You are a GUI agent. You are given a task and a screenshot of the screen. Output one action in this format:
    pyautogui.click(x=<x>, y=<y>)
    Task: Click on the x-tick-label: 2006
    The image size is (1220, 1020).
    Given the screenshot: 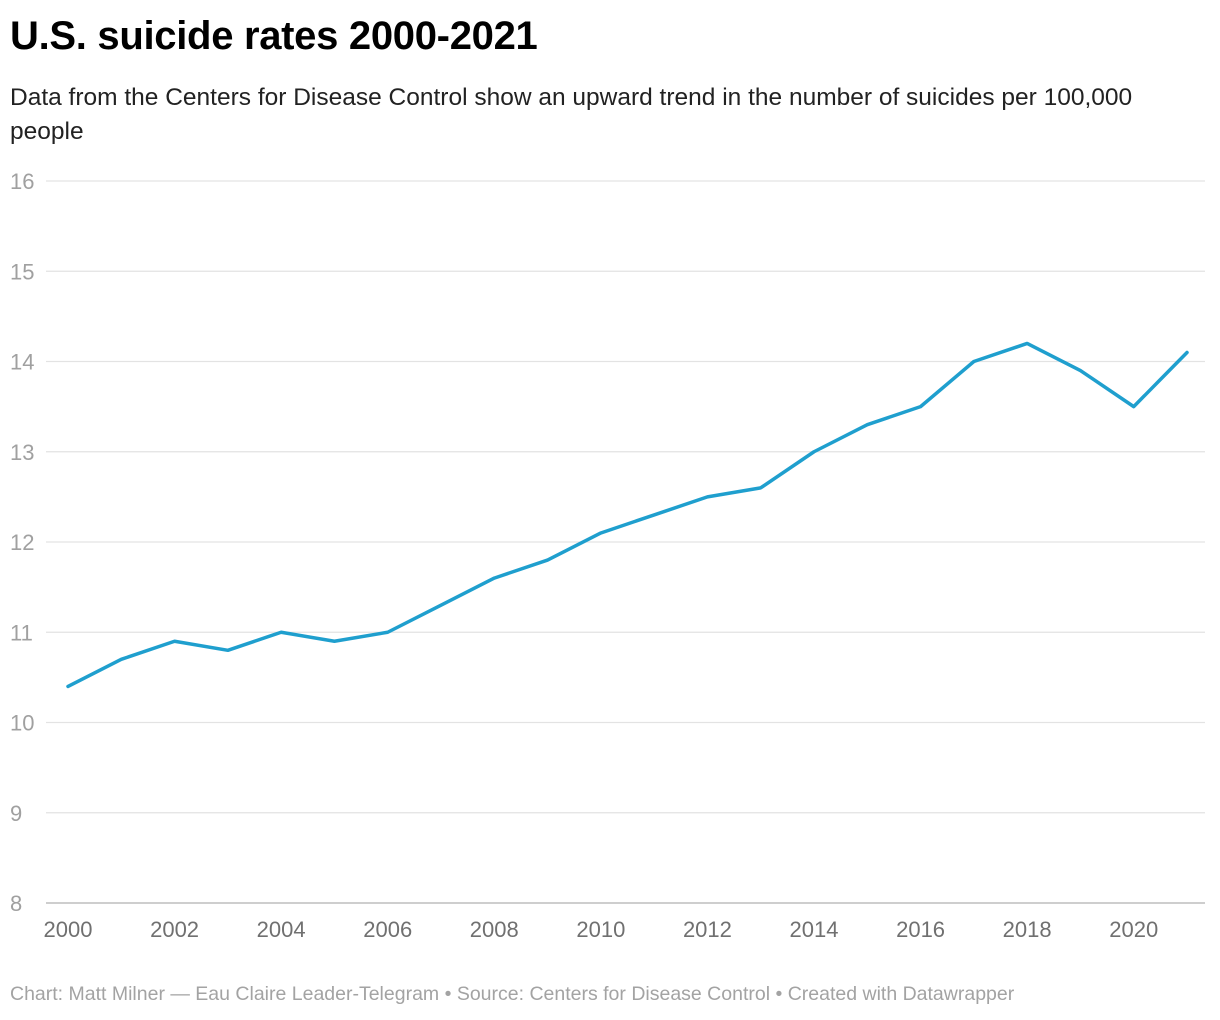 What is the action you would take?
    pyautogui.click(x=387, y=929)
    